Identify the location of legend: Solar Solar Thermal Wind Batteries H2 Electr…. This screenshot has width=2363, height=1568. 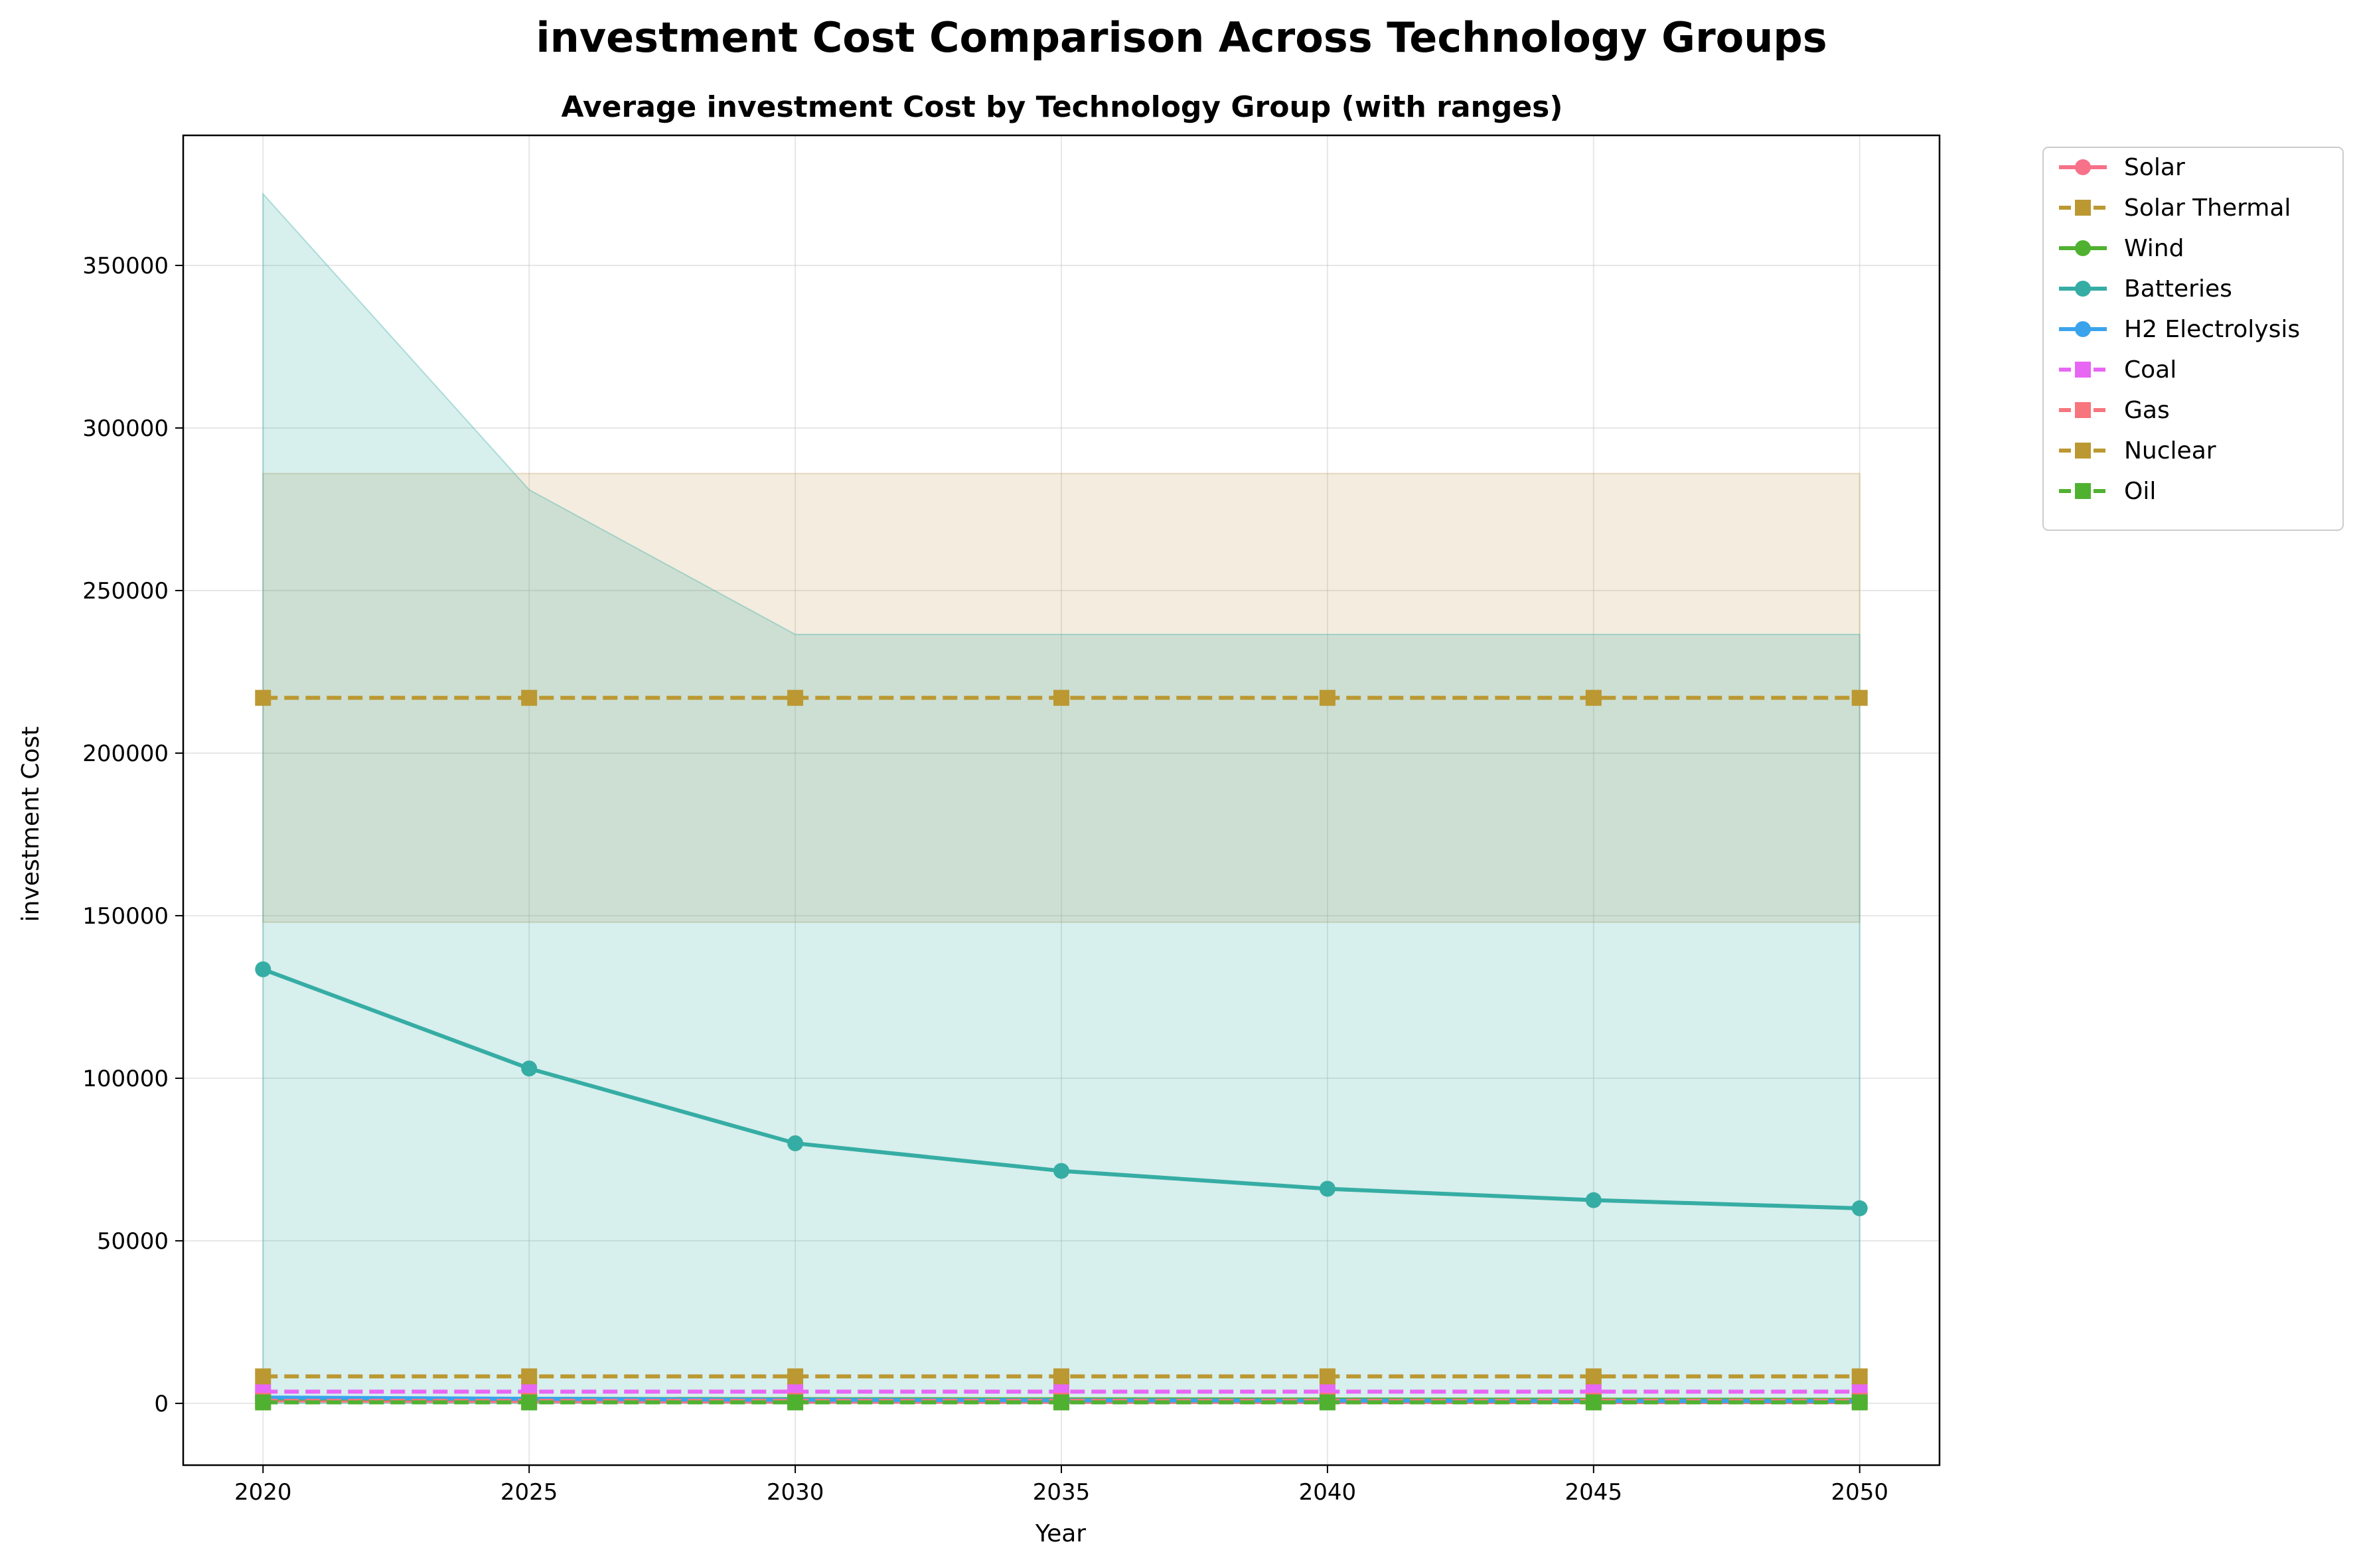
(2193, 339).